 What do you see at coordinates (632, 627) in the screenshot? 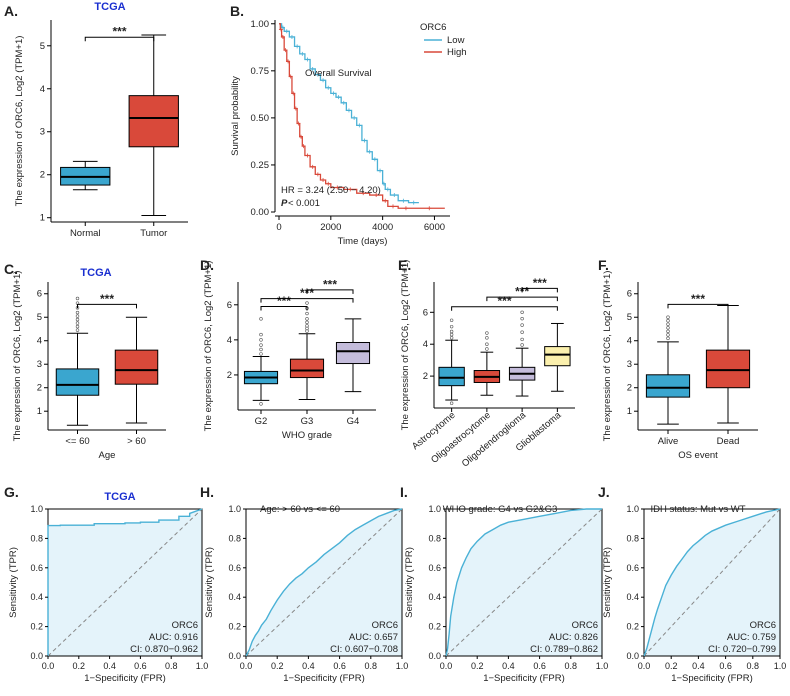
I see `y-tick-label: 0.2` at bounding box center [632, 627].